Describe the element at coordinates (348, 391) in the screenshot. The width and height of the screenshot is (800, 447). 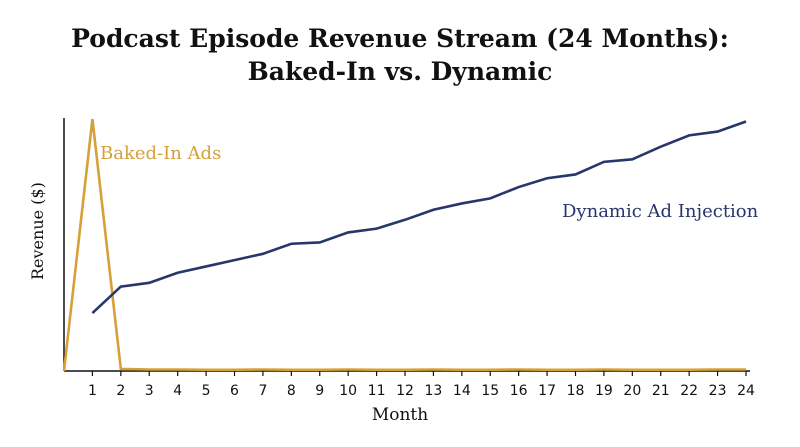
I see `x-tick-label: 10` at that location.